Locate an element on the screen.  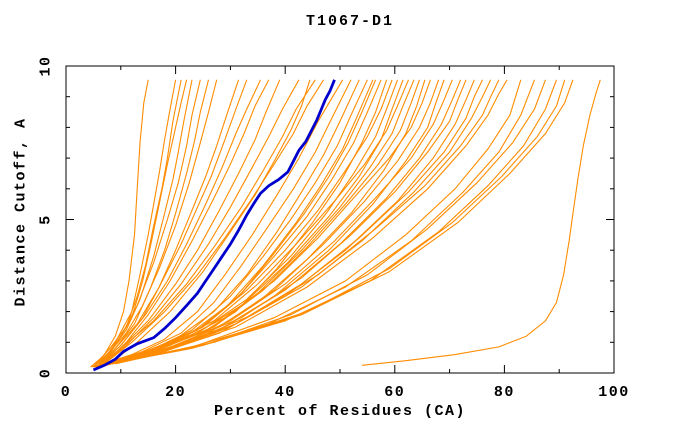
chart-title: T1067-D1 is located at coordinates (350, 21).